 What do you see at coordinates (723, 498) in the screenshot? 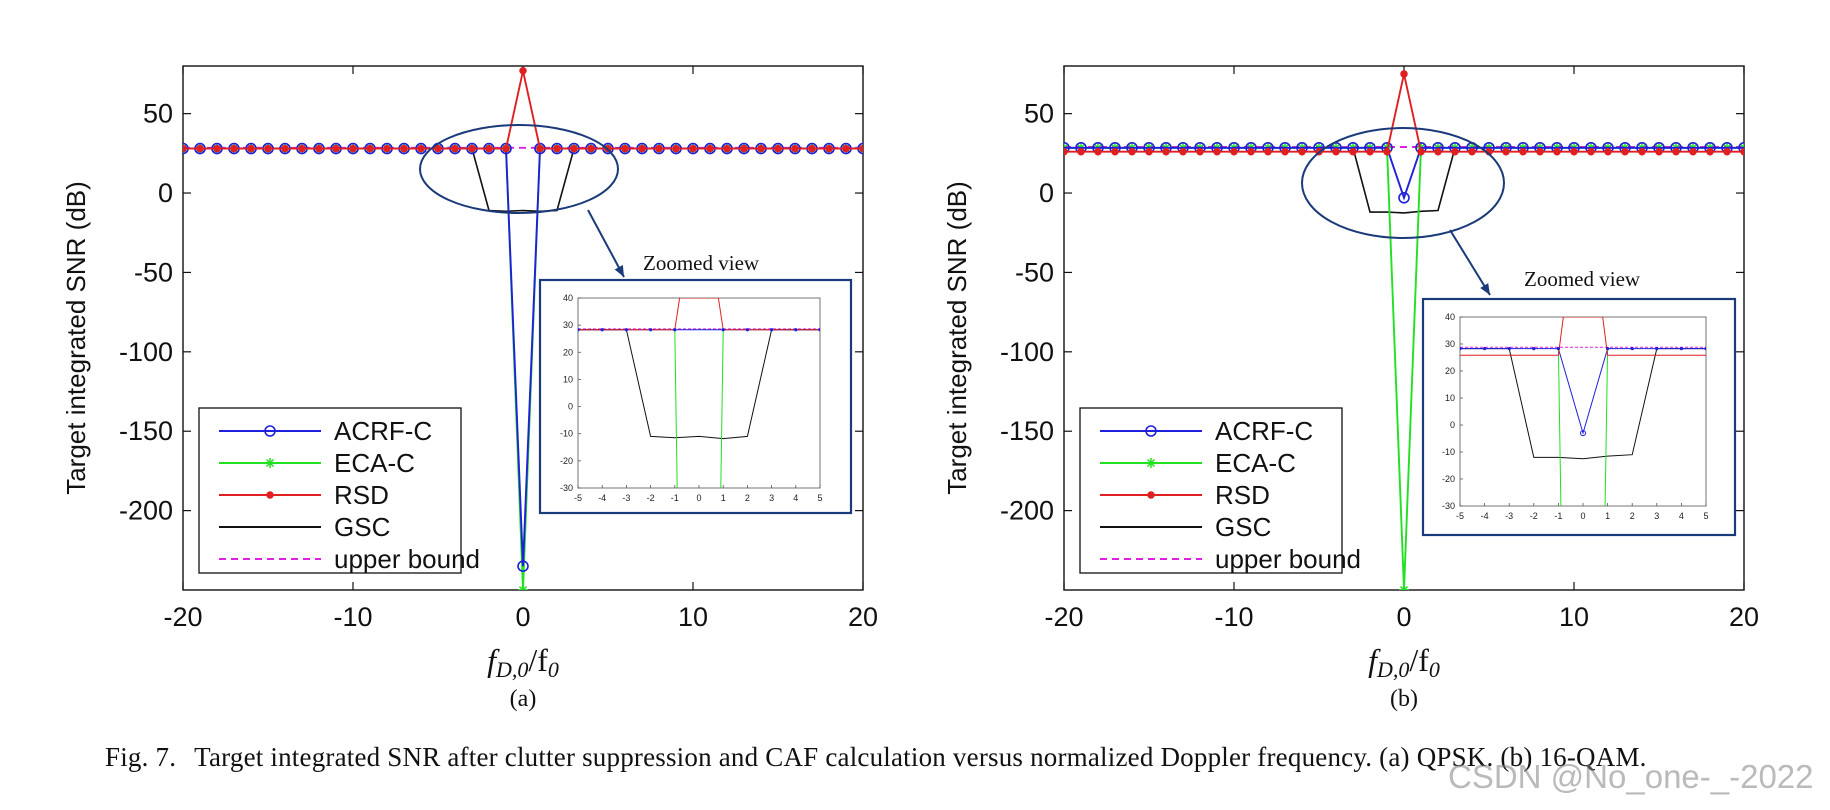
I see `inset-x-tick-label: 1` at bounding box center [723, 498].